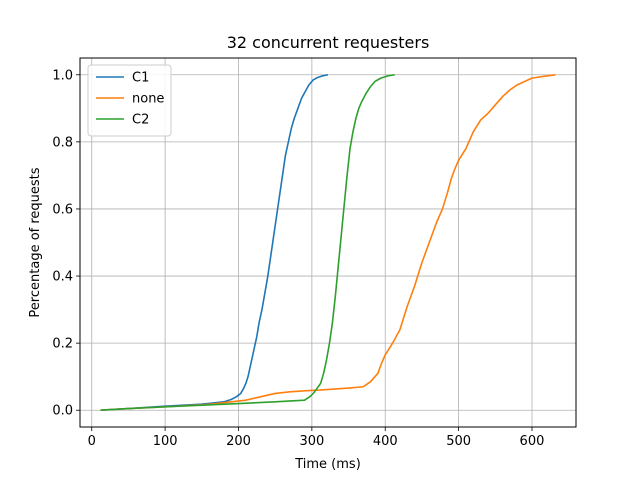 The image size is (640, 480). Describe the element at coordinates (328, 42) in the screenshot. I see `chart-title: 32 concurrent requesters` at that location.